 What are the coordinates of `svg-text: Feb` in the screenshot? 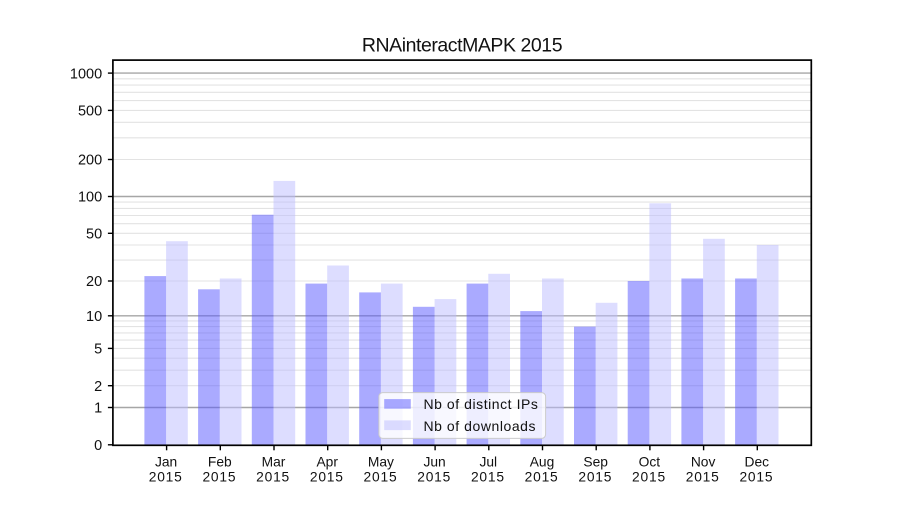 It's located at (220, 462).